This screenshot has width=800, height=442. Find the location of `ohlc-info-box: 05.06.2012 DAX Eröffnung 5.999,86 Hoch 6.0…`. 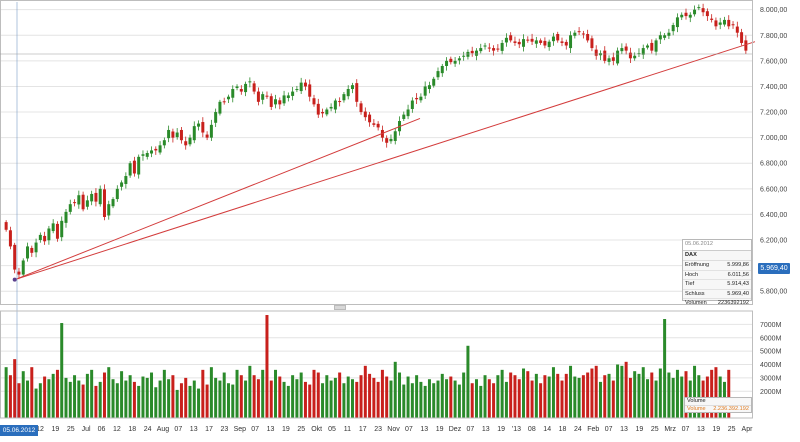

ohlc-info-box: 05.06.2012 DAX Eröffnung 5.999,86 Hoch 6.0… is located at coordinates (717, 272).